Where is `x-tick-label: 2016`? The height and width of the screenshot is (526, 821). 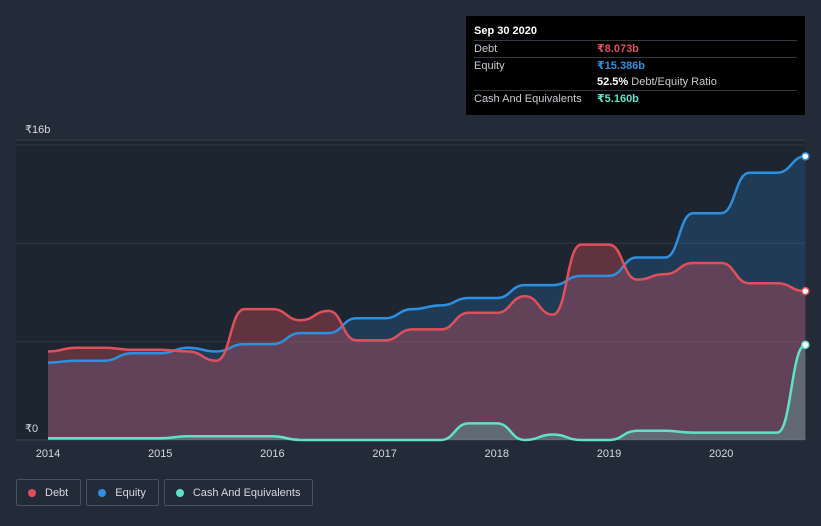
x-tick-label: 2016 is located at coordinates (272, 454).